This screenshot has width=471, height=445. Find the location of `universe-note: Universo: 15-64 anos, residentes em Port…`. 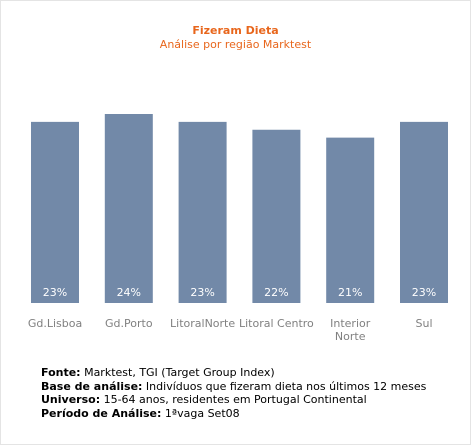

universe-note: Universo: 15-64 anos, residentes em Port… is located at coordinates (204, 399).